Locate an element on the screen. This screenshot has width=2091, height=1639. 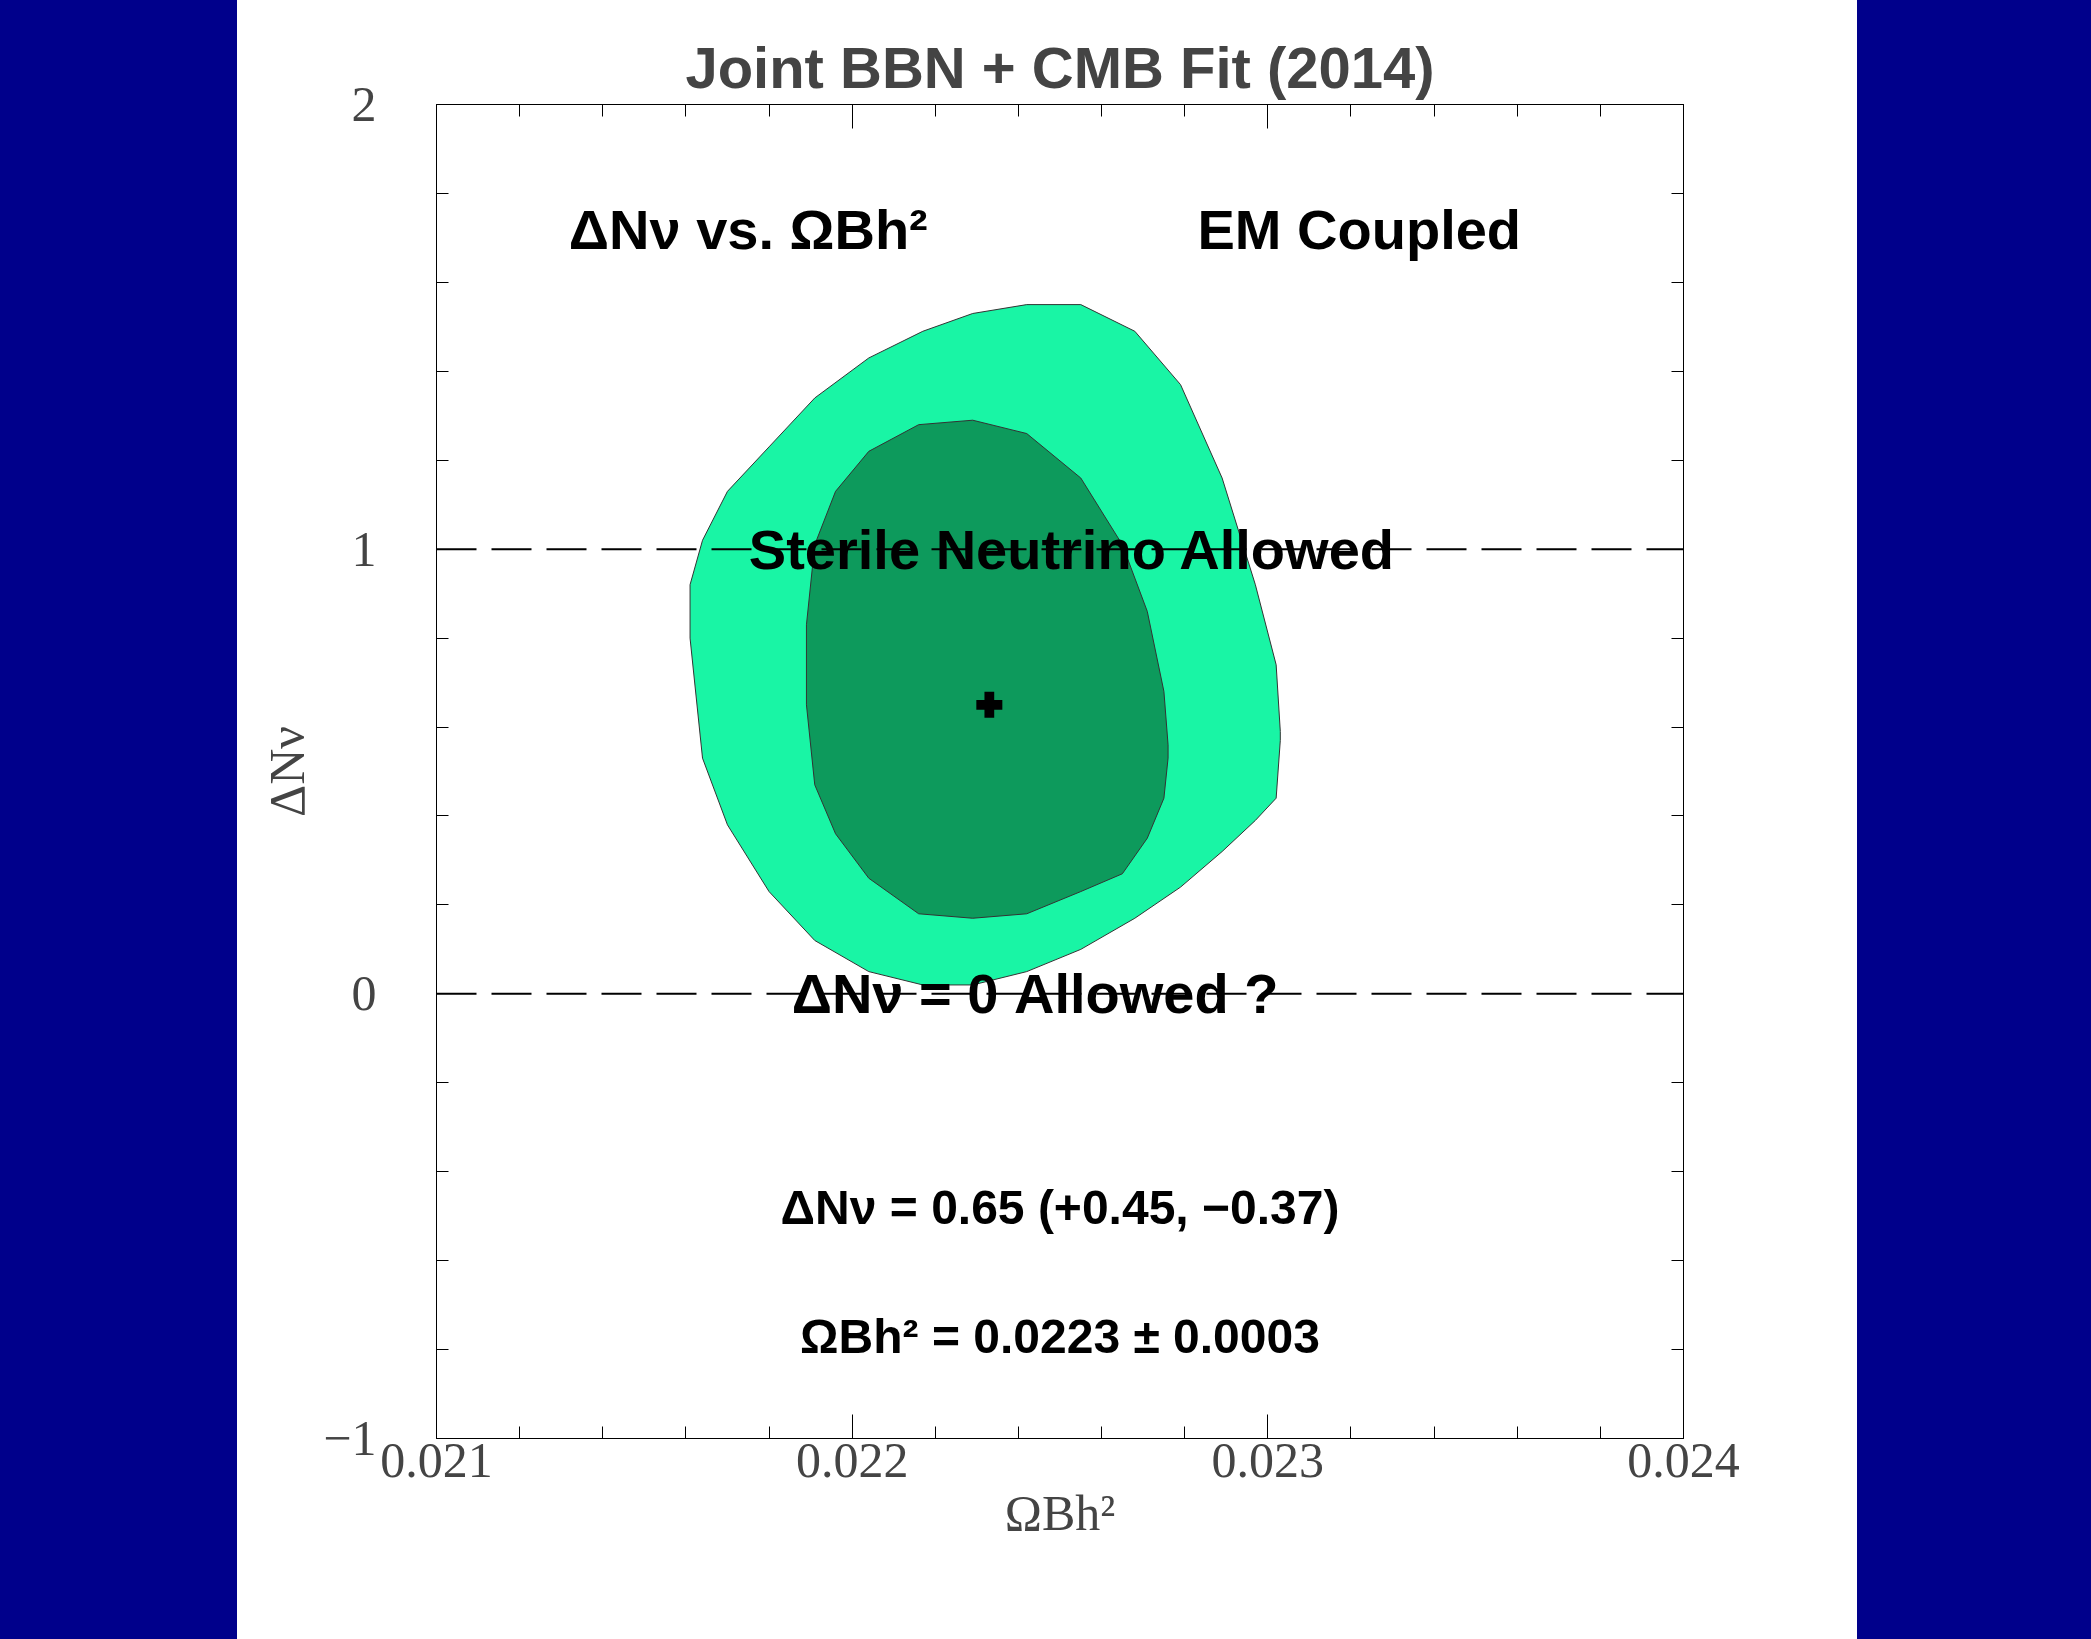
y-tick-label: 2 is located at coordinates (364, 104).